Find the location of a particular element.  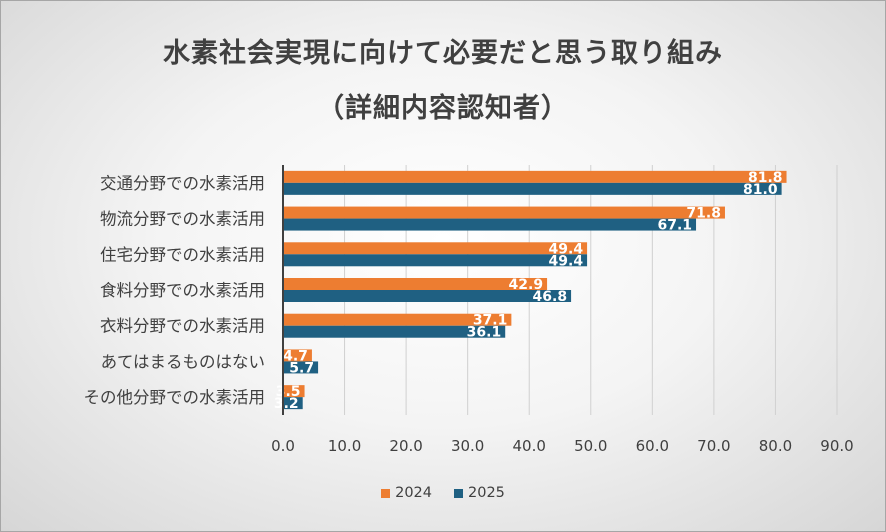

legend-swatch-2024 is located at coordinates (386, 493).